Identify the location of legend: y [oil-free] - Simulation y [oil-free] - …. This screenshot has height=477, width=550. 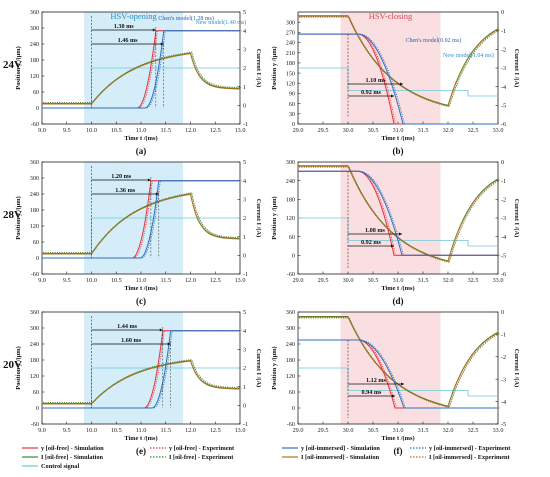
(266, 457).